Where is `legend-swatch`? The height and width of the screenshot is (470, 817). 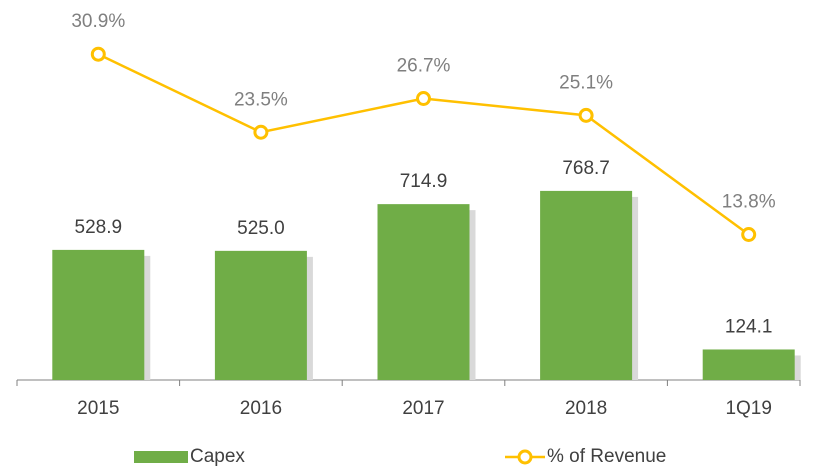 legend-swatch is located at coordinates (161, 457).